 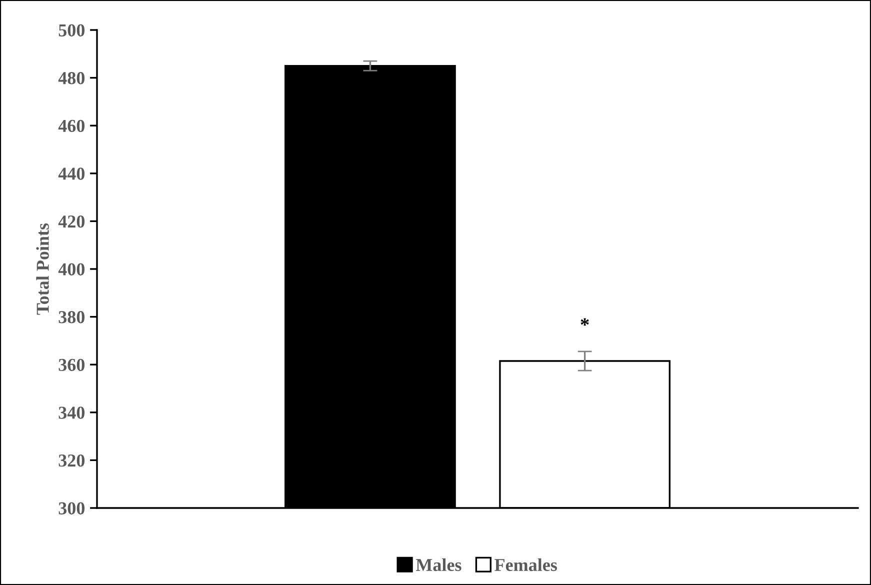 What do you see at coordinates (584, 322) in the screenshot?
I see `annotation: *` at bounding box center [584, 322].